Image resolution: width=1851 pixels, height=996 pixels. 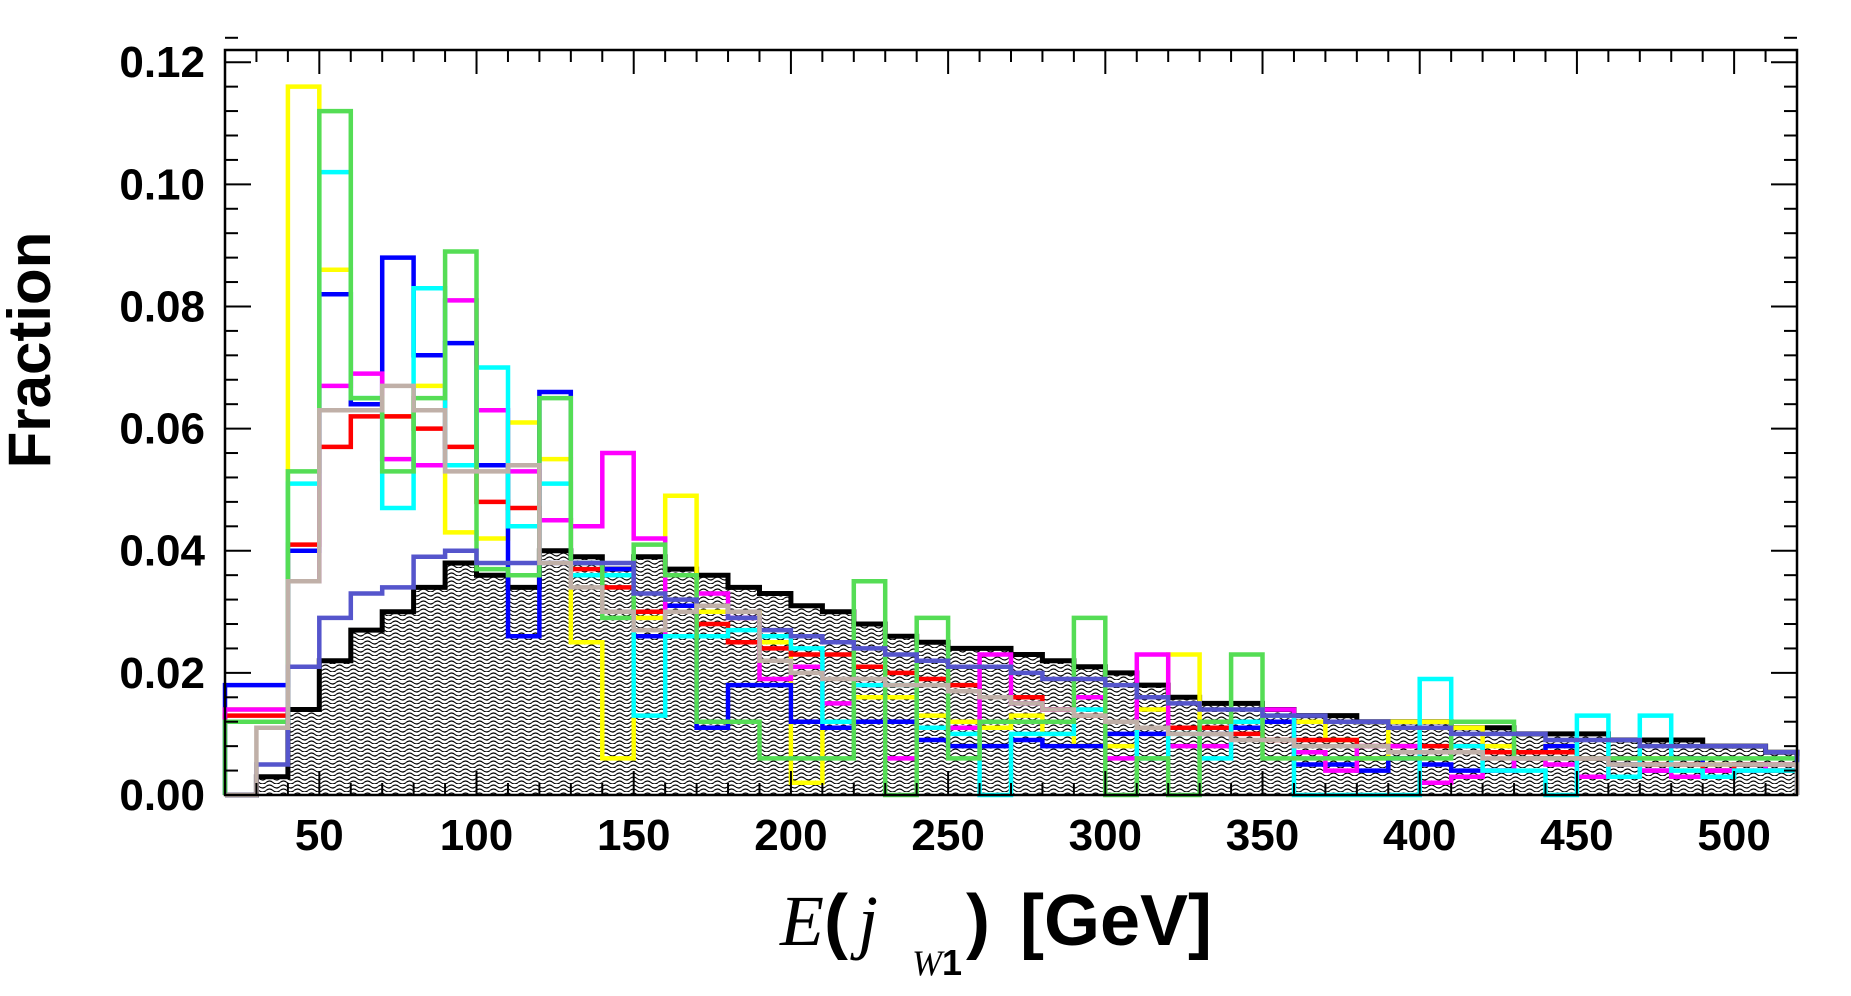 I want to click on x-label-open-paren: (, so click(x=836, y=921).